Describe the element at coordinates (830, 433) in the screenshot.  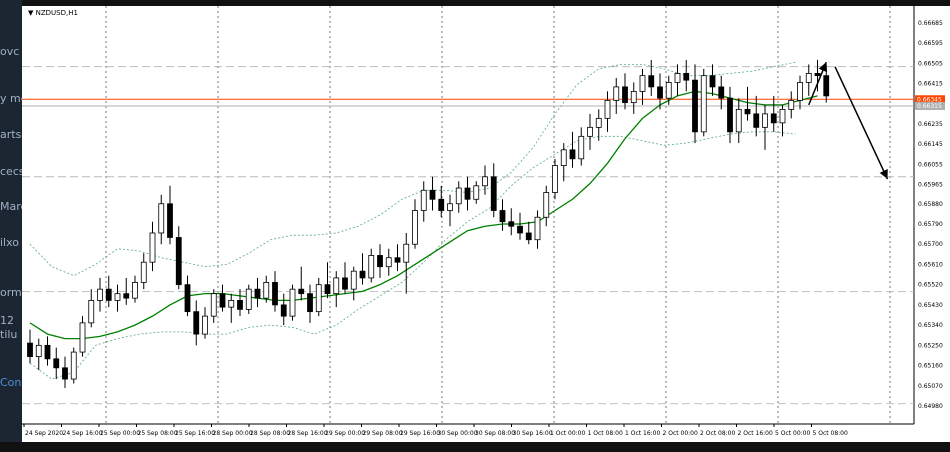
I see `time-tick-label: 5 Oct 08:00` at that location.